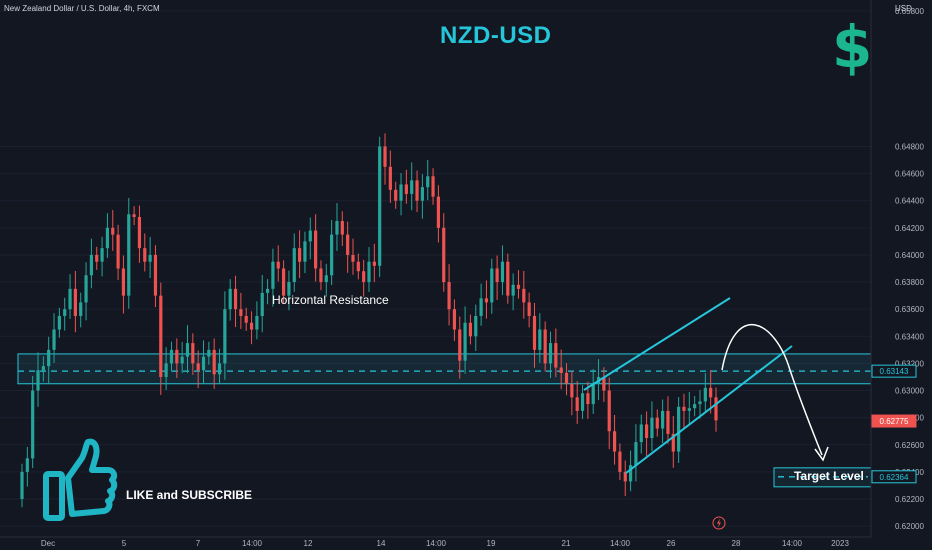  Describe the element at coordinates (909, 336) in the screenshot. I see `y-tick-label: 0.63400` at that location.